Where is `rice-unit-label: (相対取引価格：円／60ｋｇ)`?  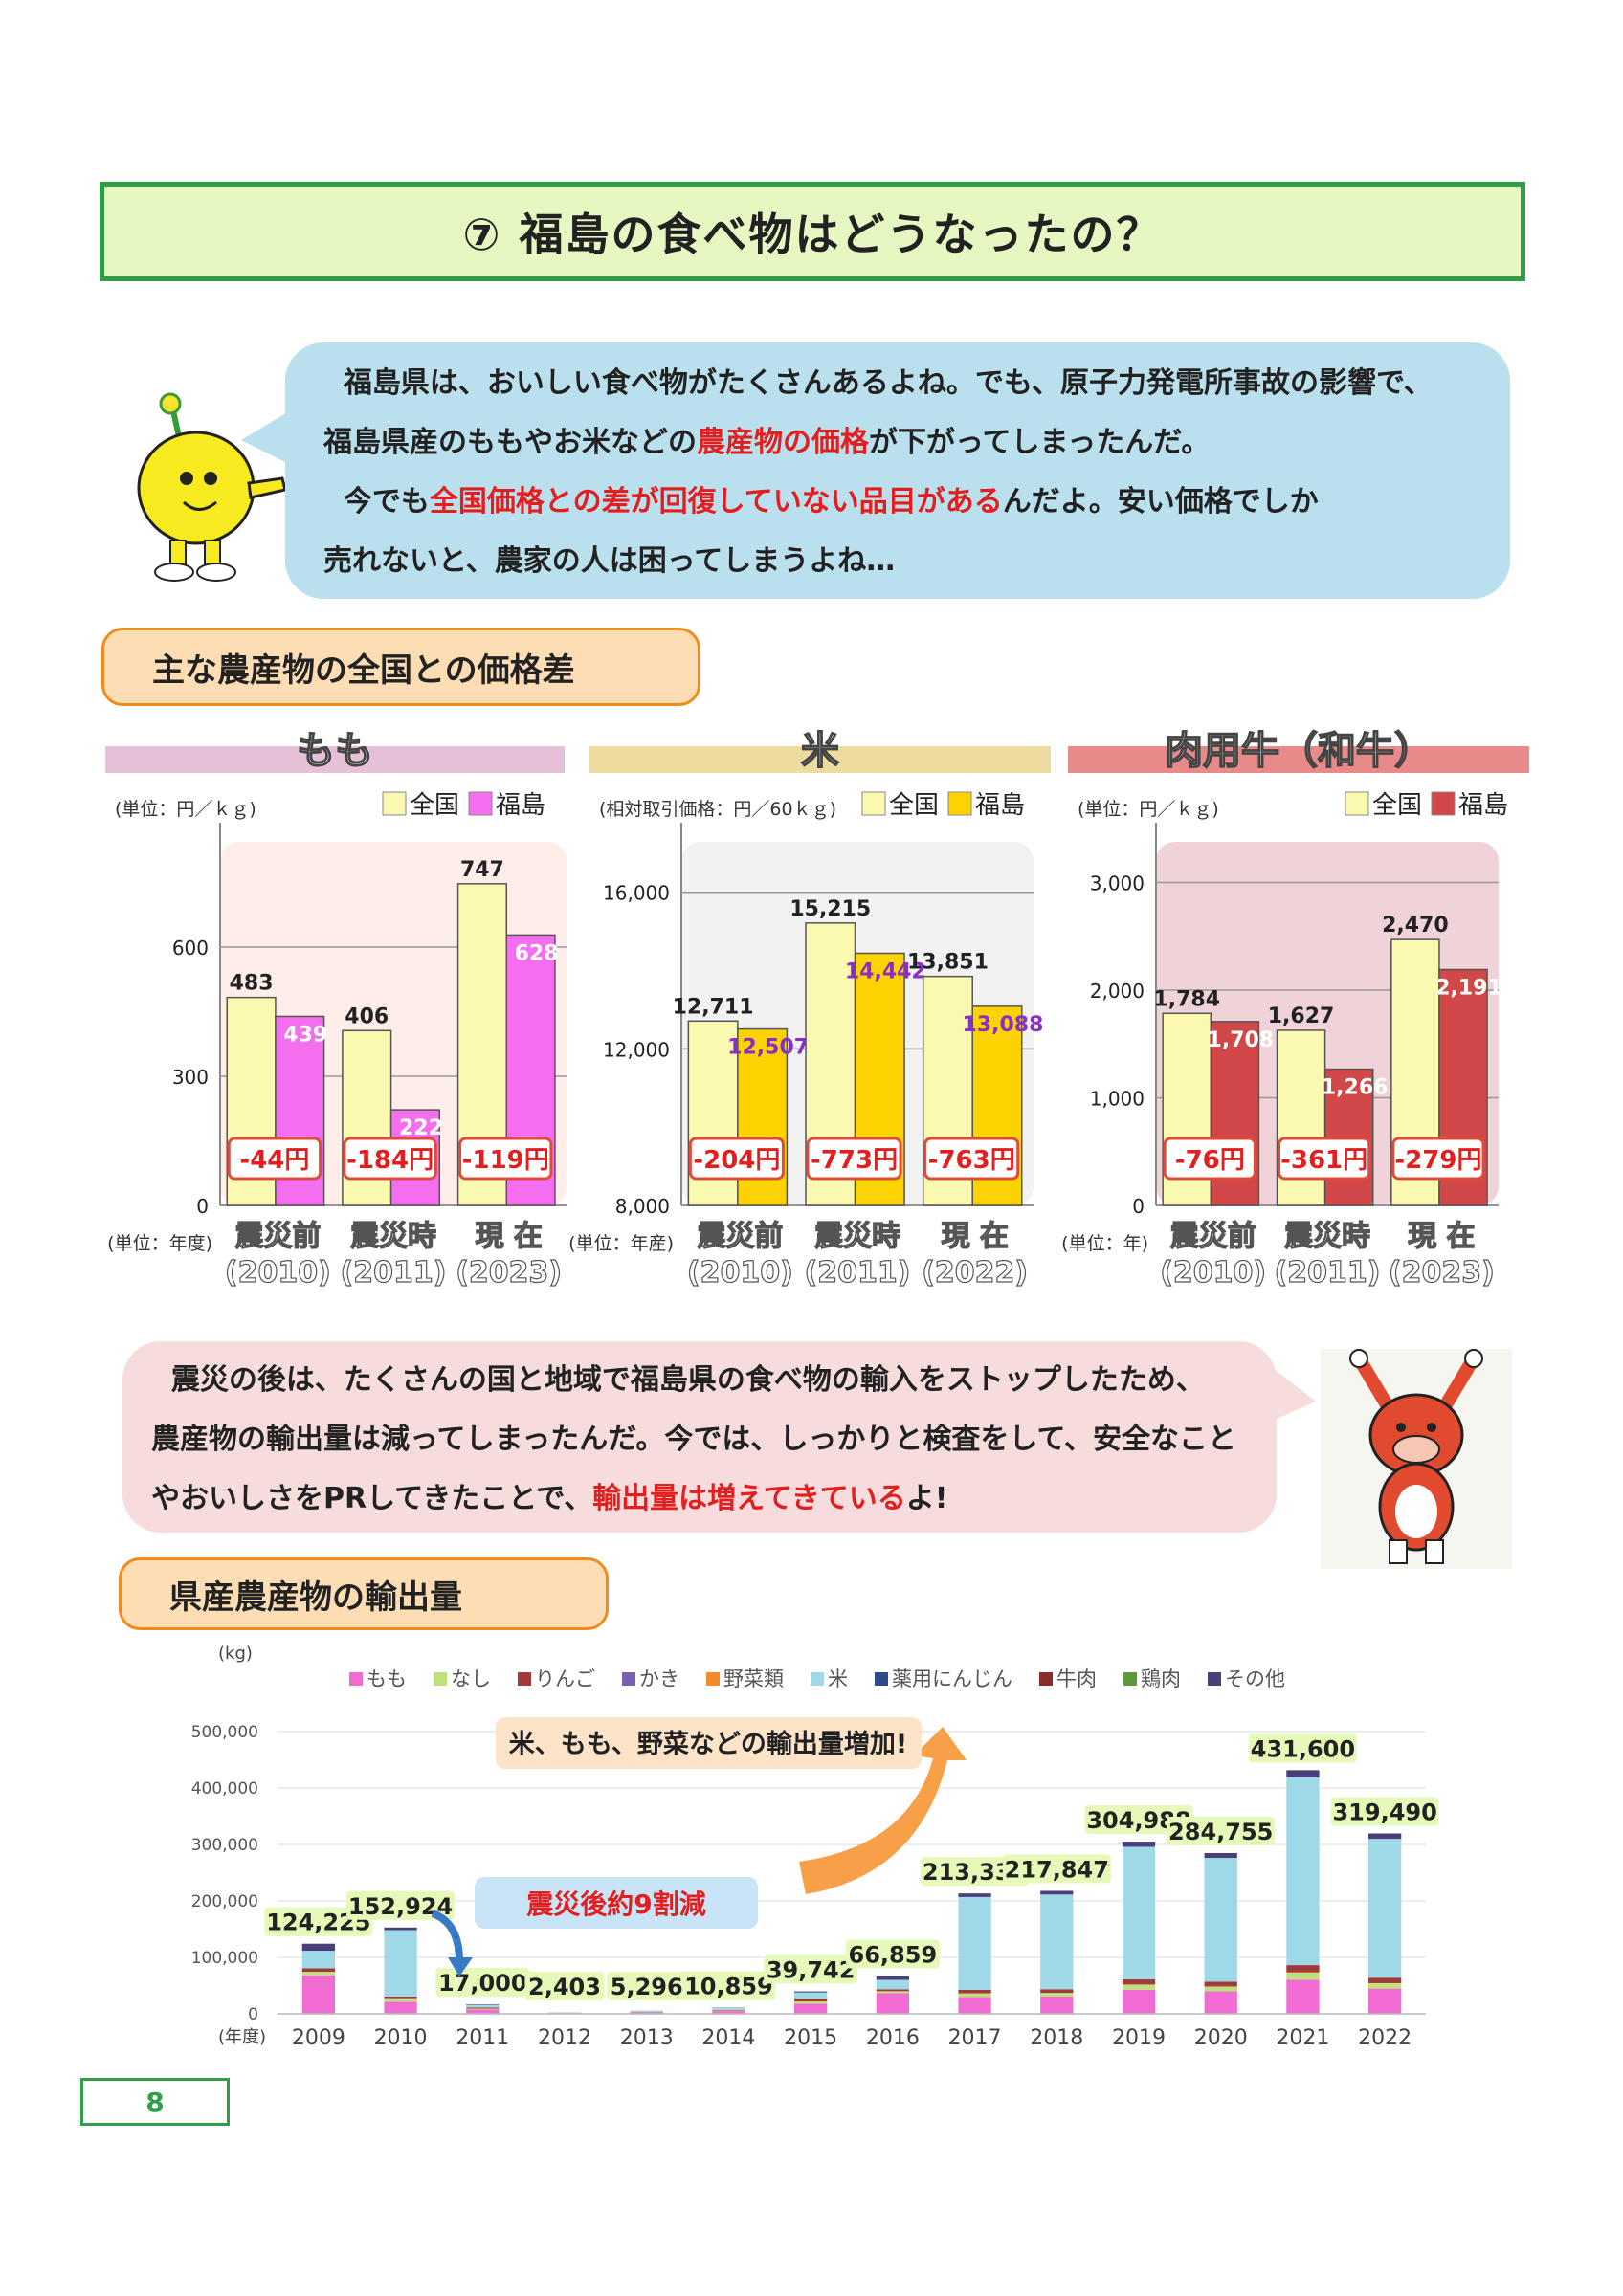 rice-unit-label: (相対取引価格：円／60ｋｇ) is located at coordinates (717, 809).